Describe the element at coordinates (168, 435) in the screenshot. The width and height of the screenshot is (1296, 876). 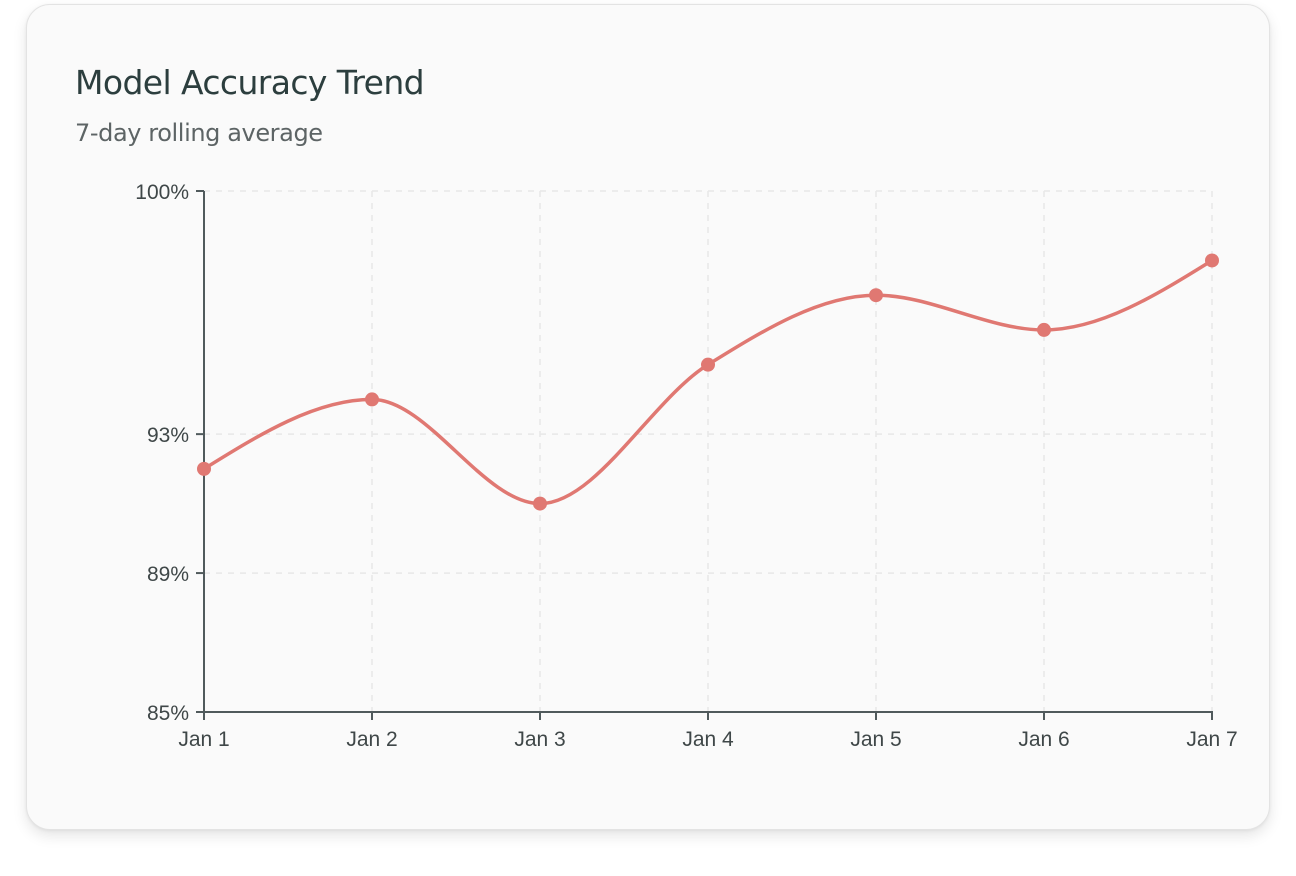
I see `y-tick-label: 93%` at that location.